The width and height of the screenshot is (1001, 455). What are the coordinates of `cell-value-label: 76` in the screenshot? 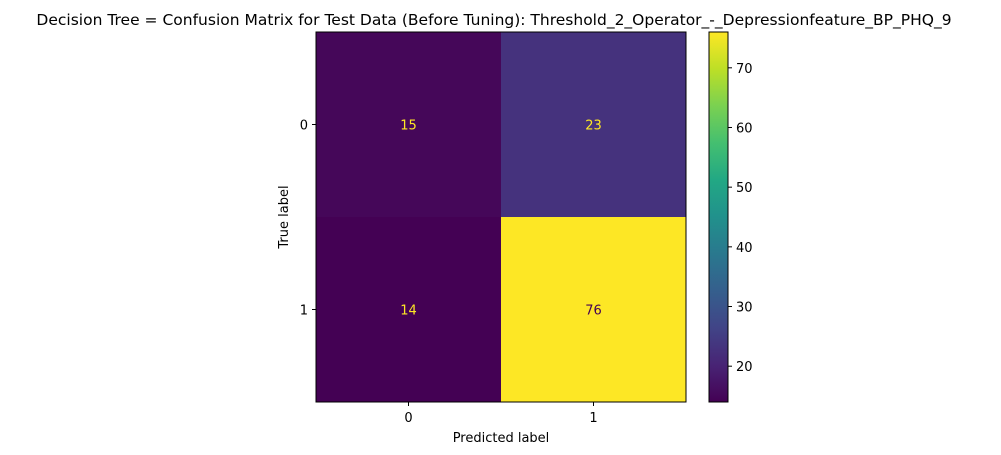 It's located at (593, 311).